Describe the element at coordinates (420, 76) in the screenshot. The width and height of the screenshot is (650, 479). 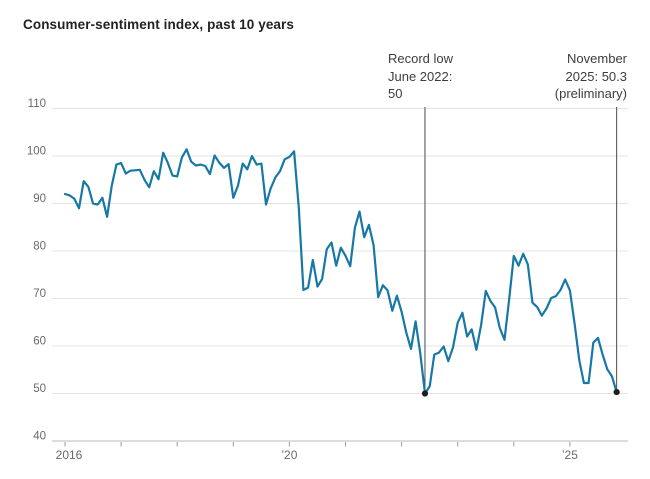
I see `annotation-record-low-line2: June 2022:` at that location.